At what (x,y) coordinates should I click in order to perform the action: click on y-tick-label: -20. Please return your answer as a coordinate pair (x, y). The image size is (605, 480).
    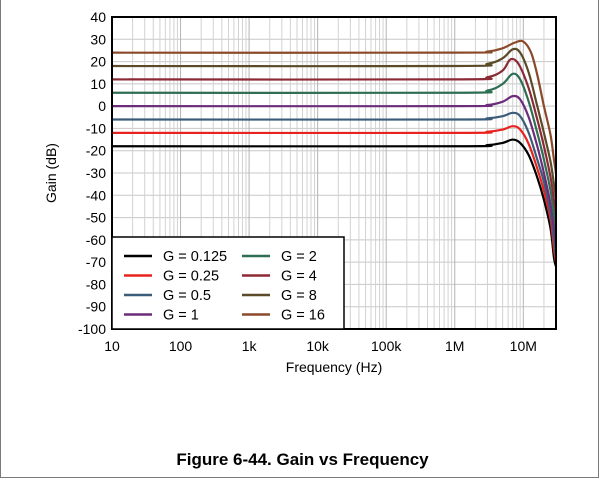
    Looking at the image, I should click on (96, 151).